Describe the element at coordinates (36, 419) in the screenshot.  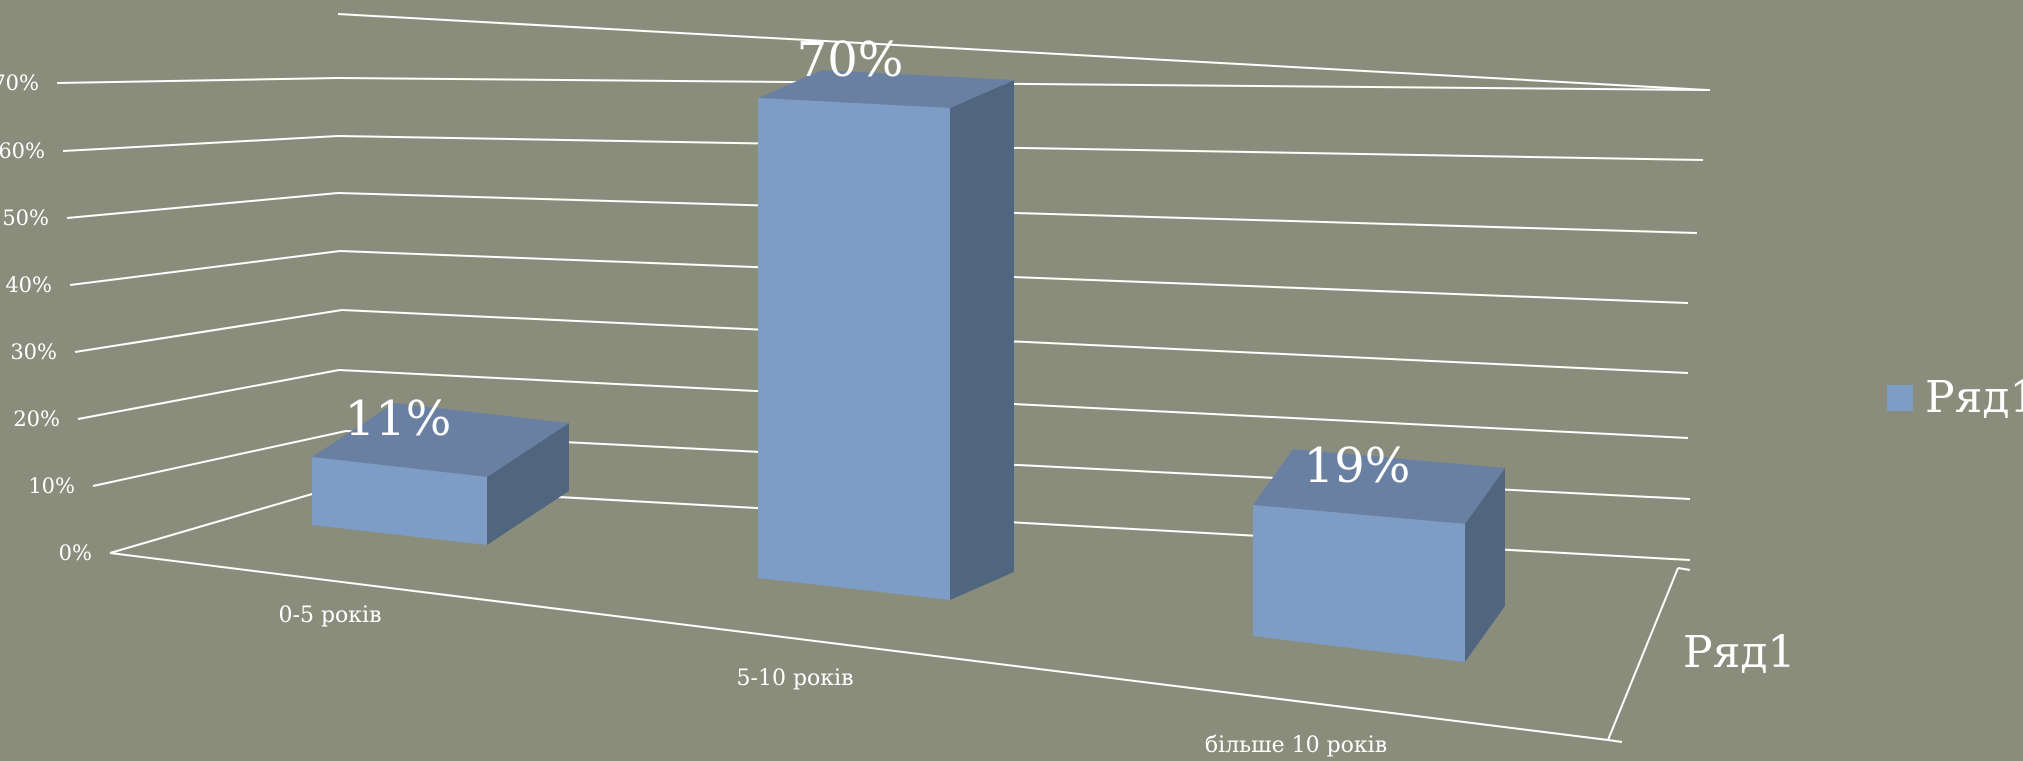
I see `y-tick-label: 20%` at that location.